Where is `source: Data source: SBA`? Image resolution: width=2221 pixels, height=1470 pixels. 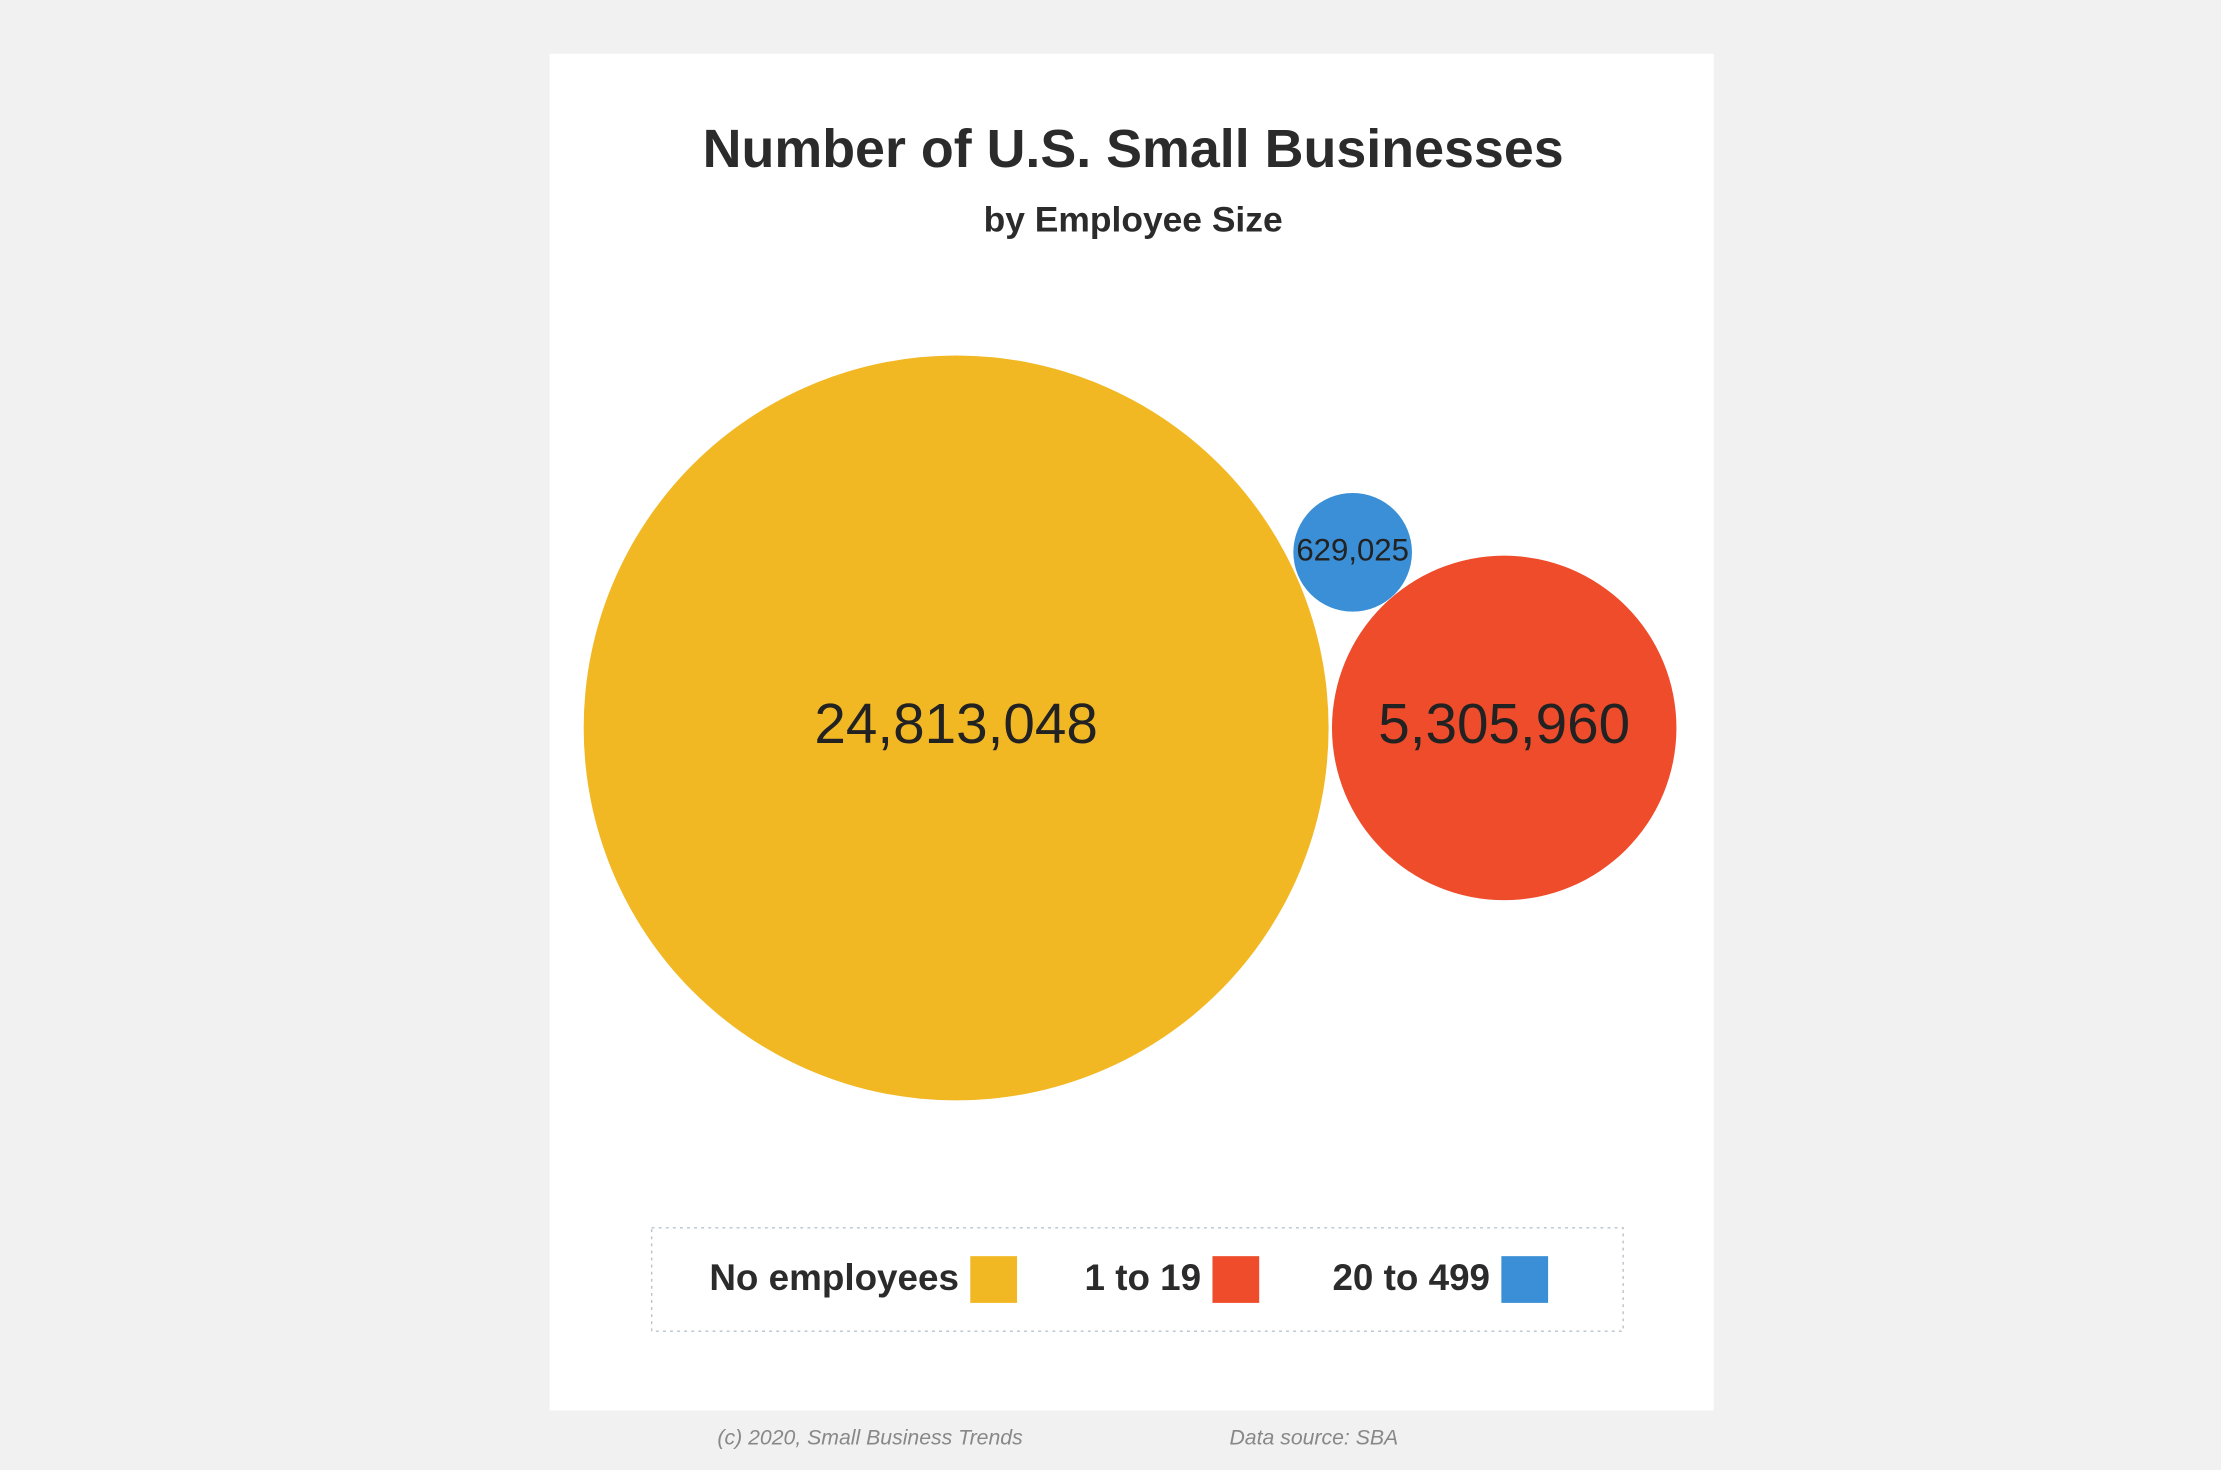 source: Data source: SBA is located at coordinates (1313, 1437).